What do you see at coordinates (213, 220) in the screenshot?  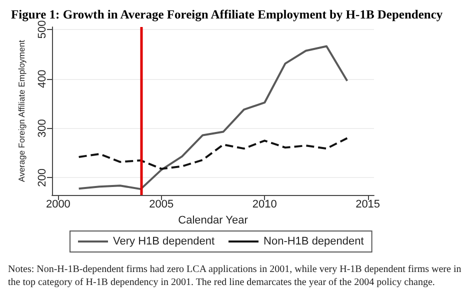 I see `x-axis-title: Calendar Year` at bounding box center [213, 220].